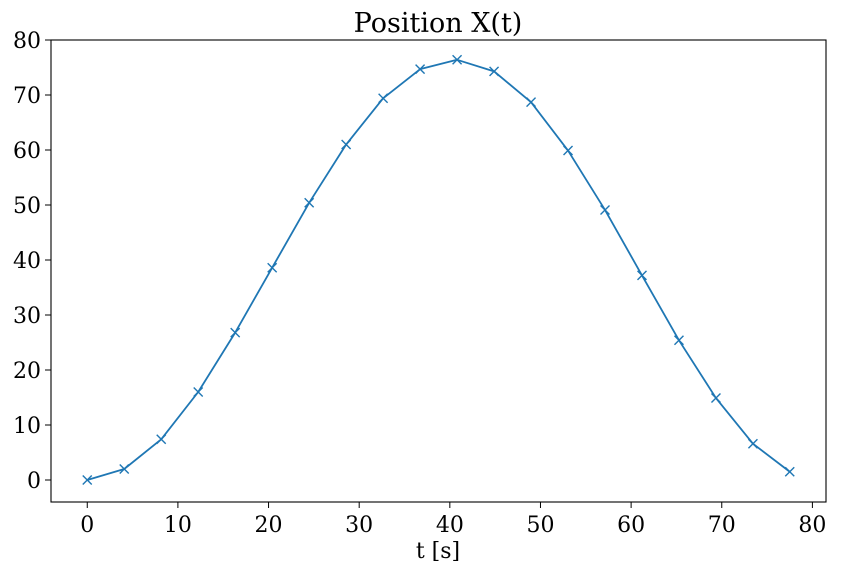 Image resolution: width=841 pixels, height=573 pixels. I want to click on x-tick-label: 80, so click(812, 525).